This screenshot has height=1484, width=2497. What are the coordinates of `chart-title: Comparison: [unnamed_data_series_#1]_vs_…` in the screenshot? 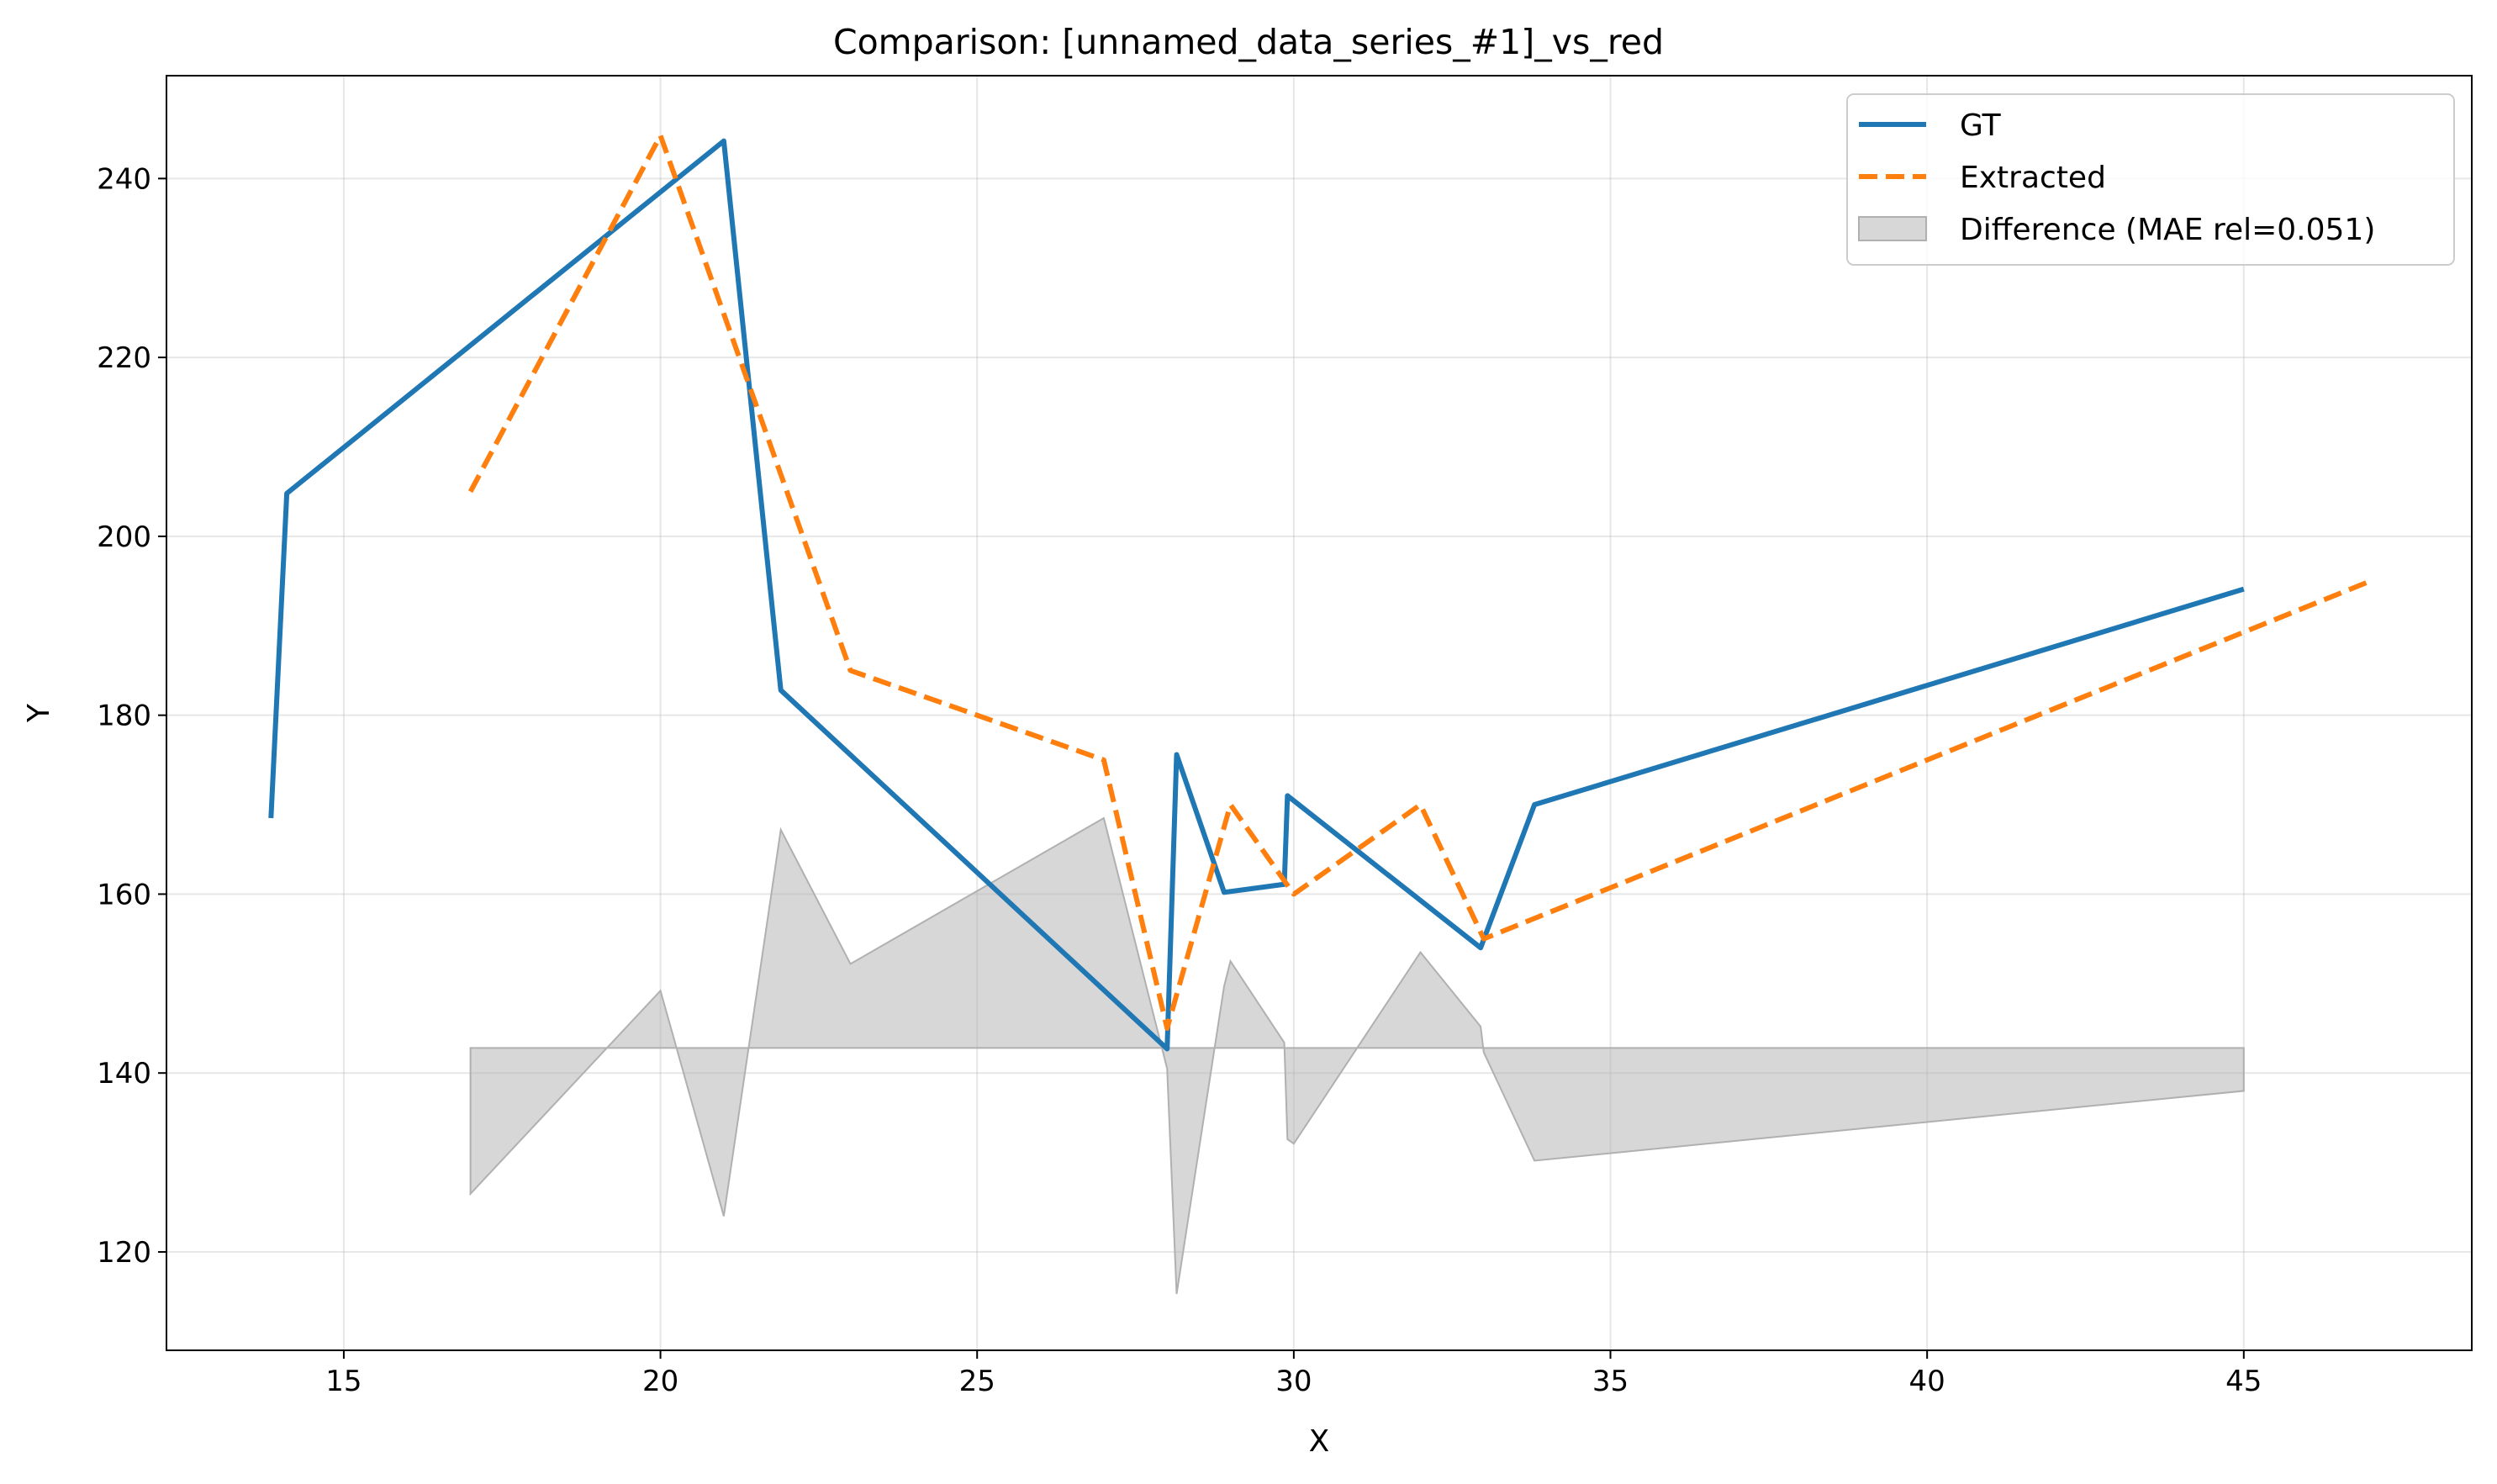 It's located at (1248, 42).